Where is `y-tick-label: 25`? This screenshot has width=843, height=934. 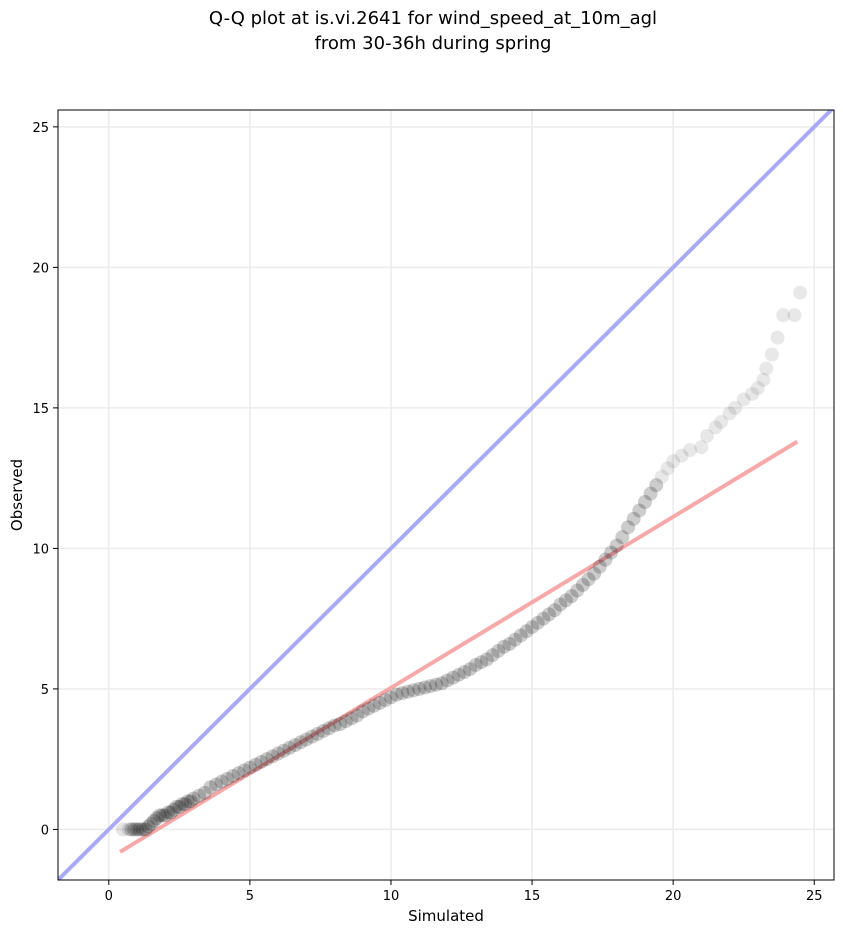 y-tick-label: 25 is located at coordinates (40, 128).